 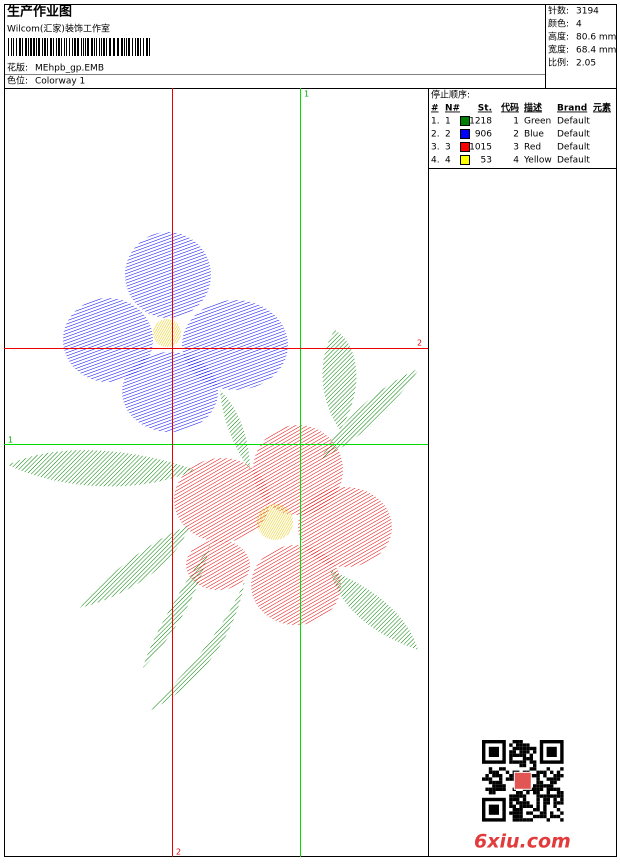 What do you see at coordinates (558, 11) in the screenshot?
I see `stat-label: 针数:` at bounding box center [558, 11].